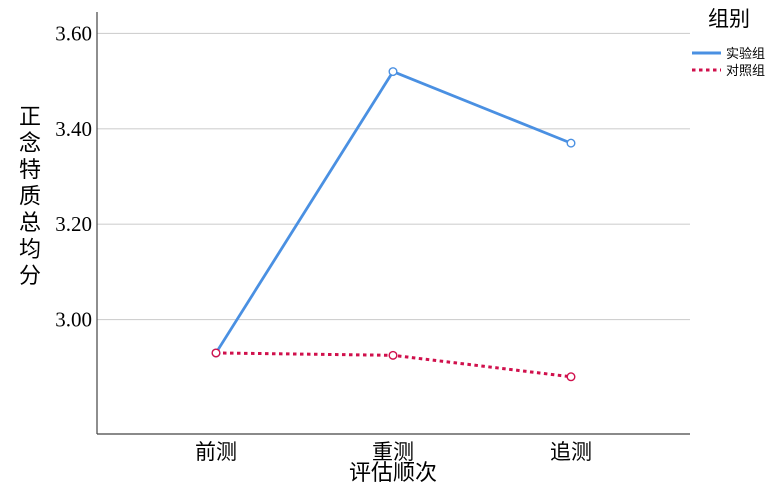 The height and width of the screenshot is (488, 774). Describe the element at coordinates (729, 19) in the screenshot. I see `legend-title: 组别` at that location.